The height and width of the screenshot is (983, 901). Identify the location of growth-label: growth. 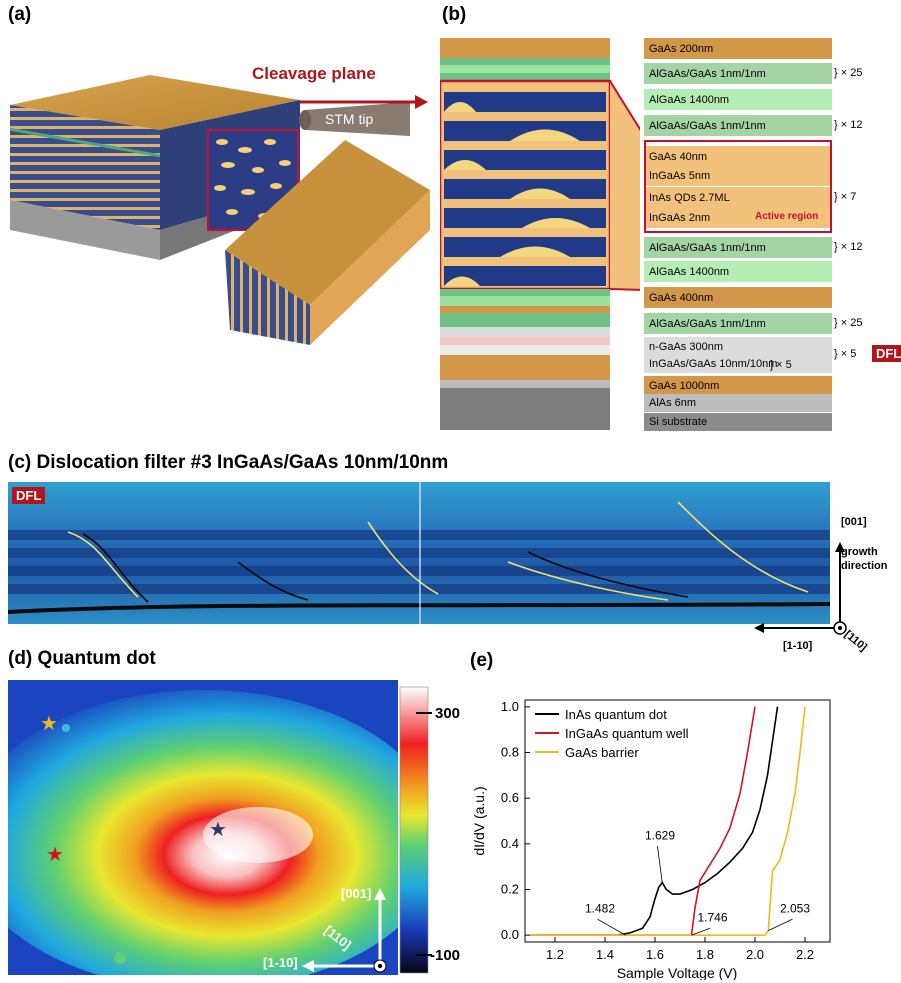
(859, 552).